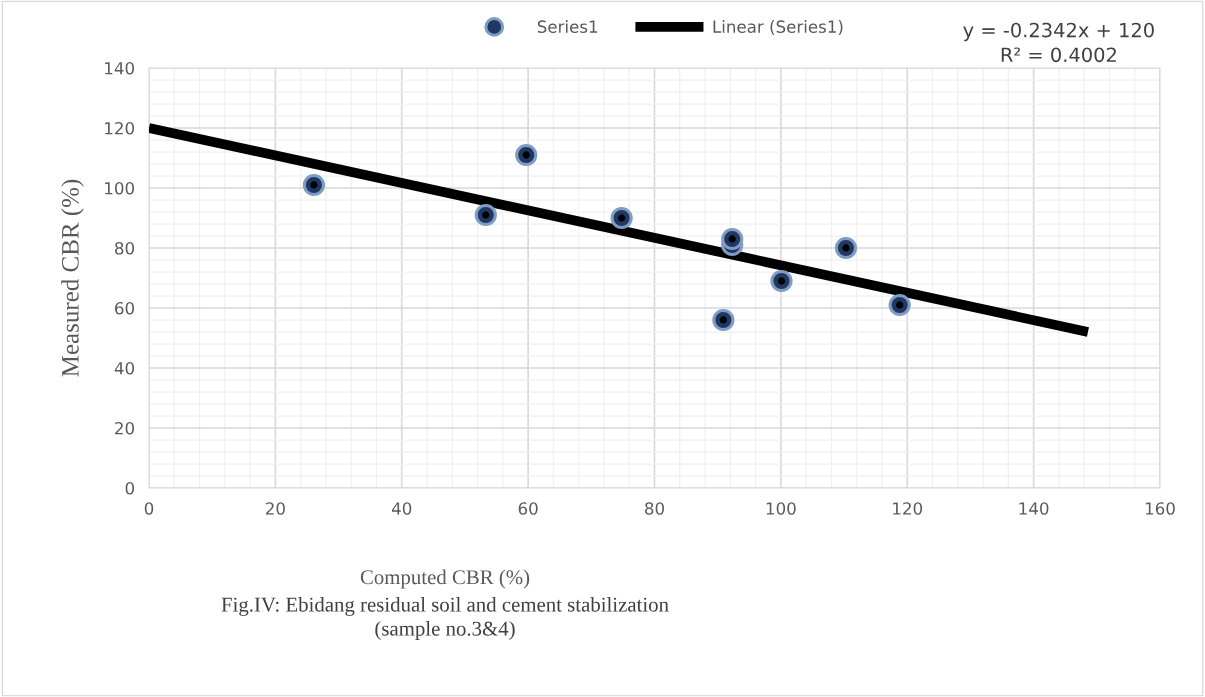 Image resolution: width=1205 pixels, height=697 pixels. Describe the element at coordinates (654, 508) in the screenshot. I see `x-tick-label: 80` at that location.